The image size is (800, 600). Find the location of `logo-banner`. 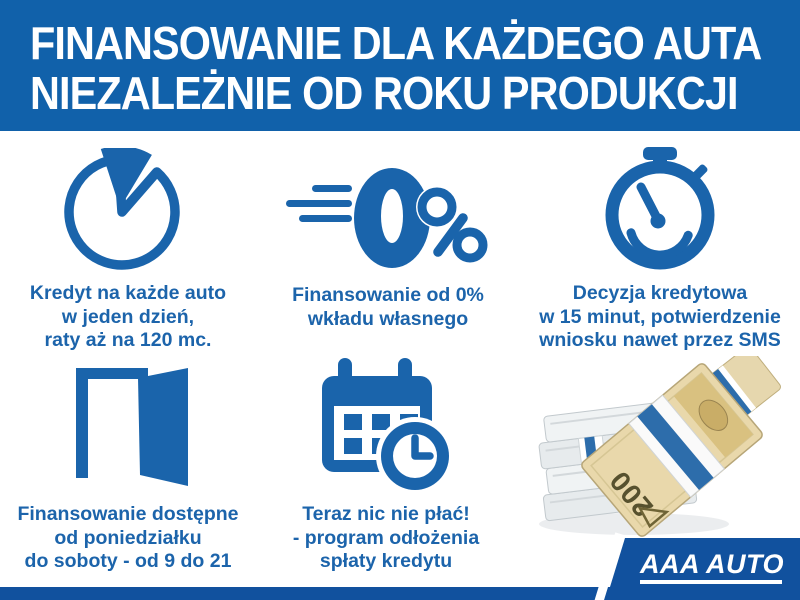

logo-banner is located at coordinates (703, 569).